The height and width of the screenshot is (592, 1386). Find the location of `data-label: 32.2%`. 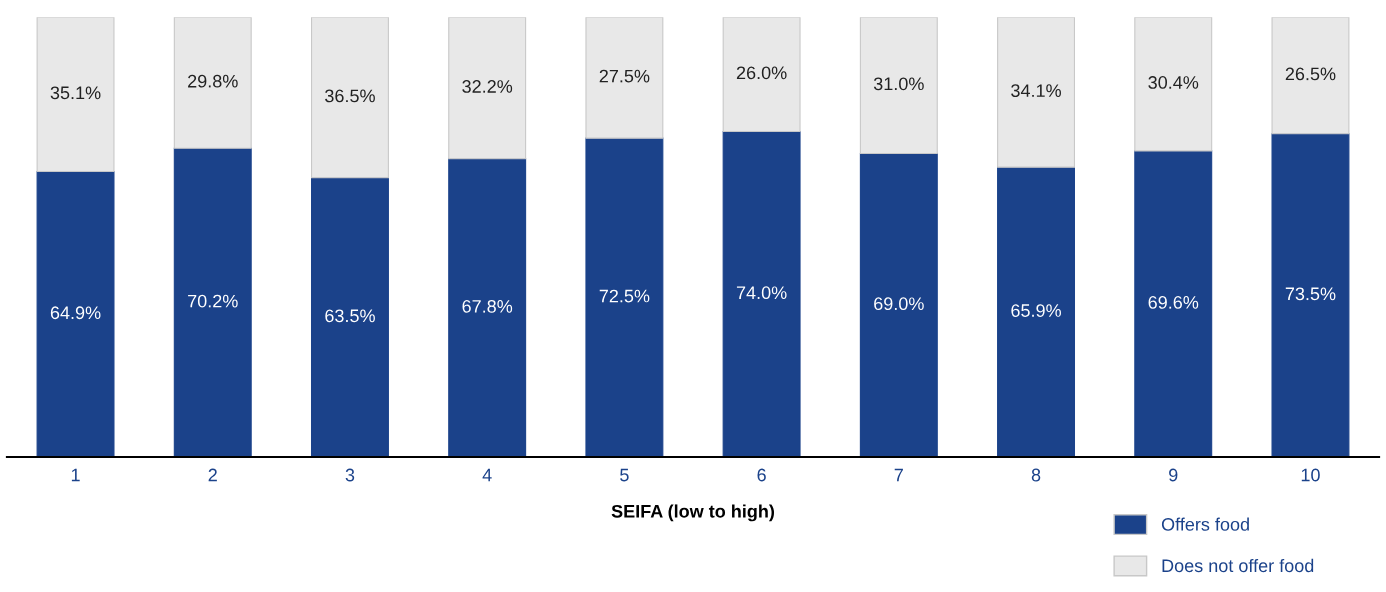

data-label: 32.2% is located at coordinates (487, 86).